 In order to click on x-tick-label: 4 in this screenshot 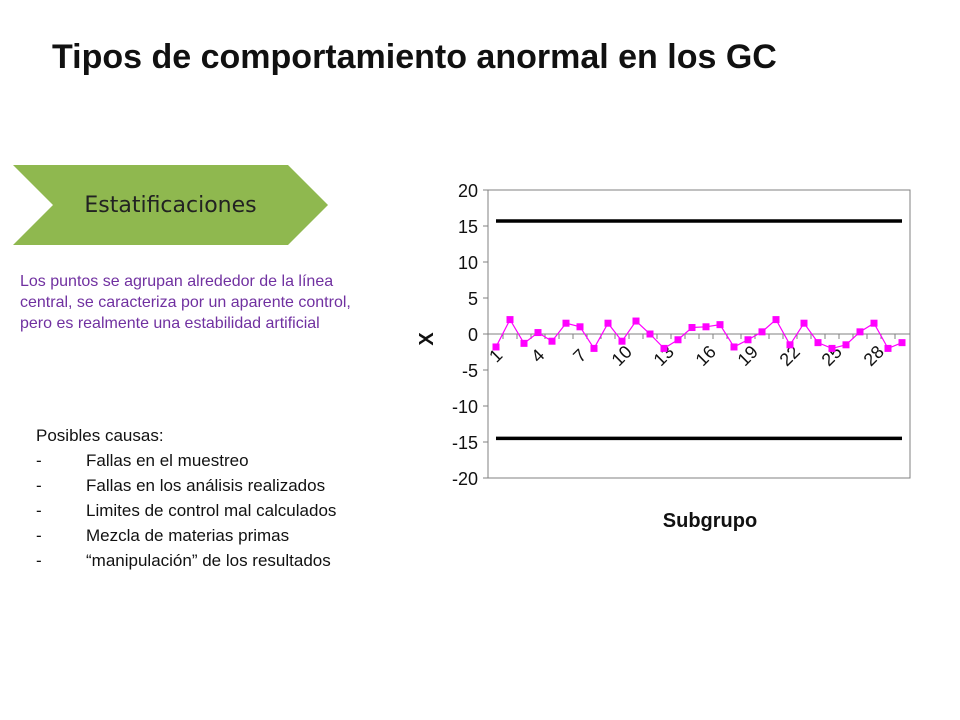, I will do `click(537, 355)`.